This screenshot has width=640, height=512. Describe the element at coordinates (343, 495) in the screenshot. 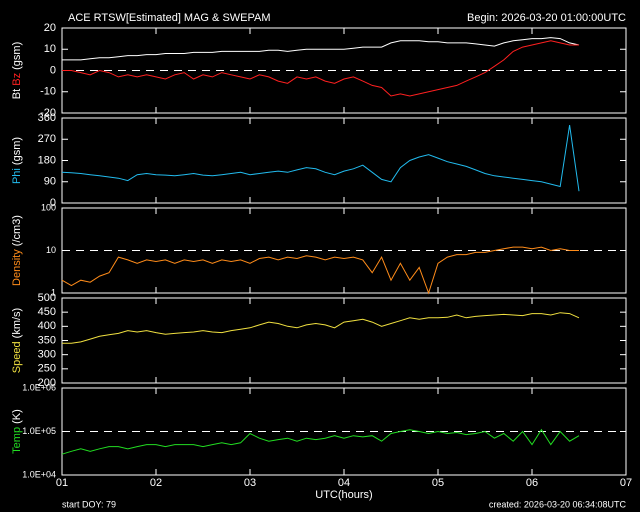

I see `x-axis-label: UTC(hours)` at that location.